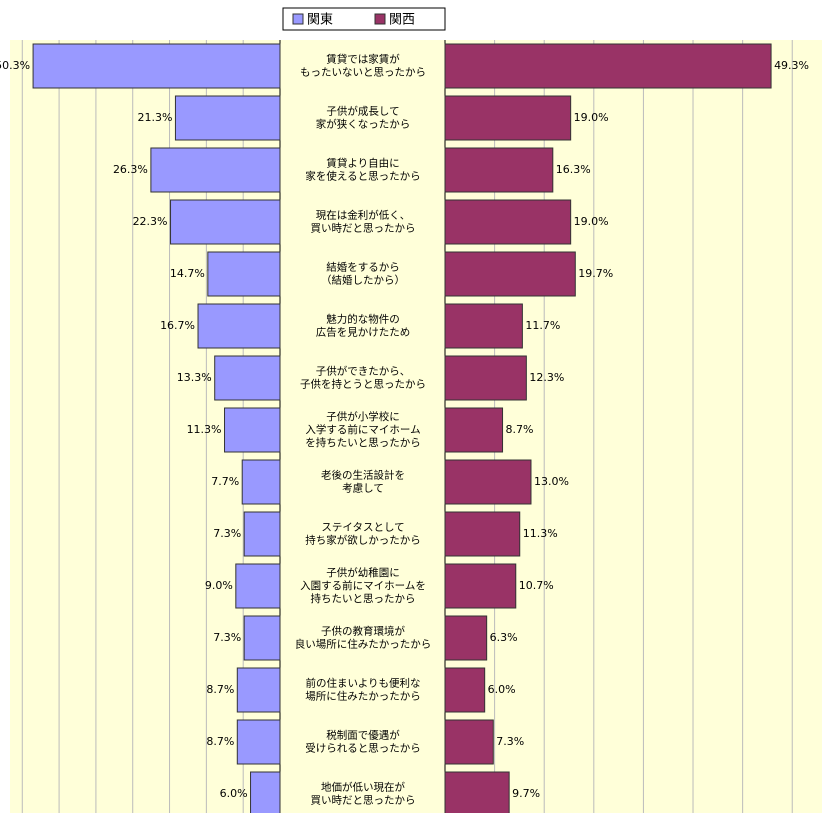 The width and height of the screenshot is (834, 813). What do you see at coordinates (363, 572) in the screenshot?
I see `category-line: 子供が幼稚園に` at bounding box center [363, 572].